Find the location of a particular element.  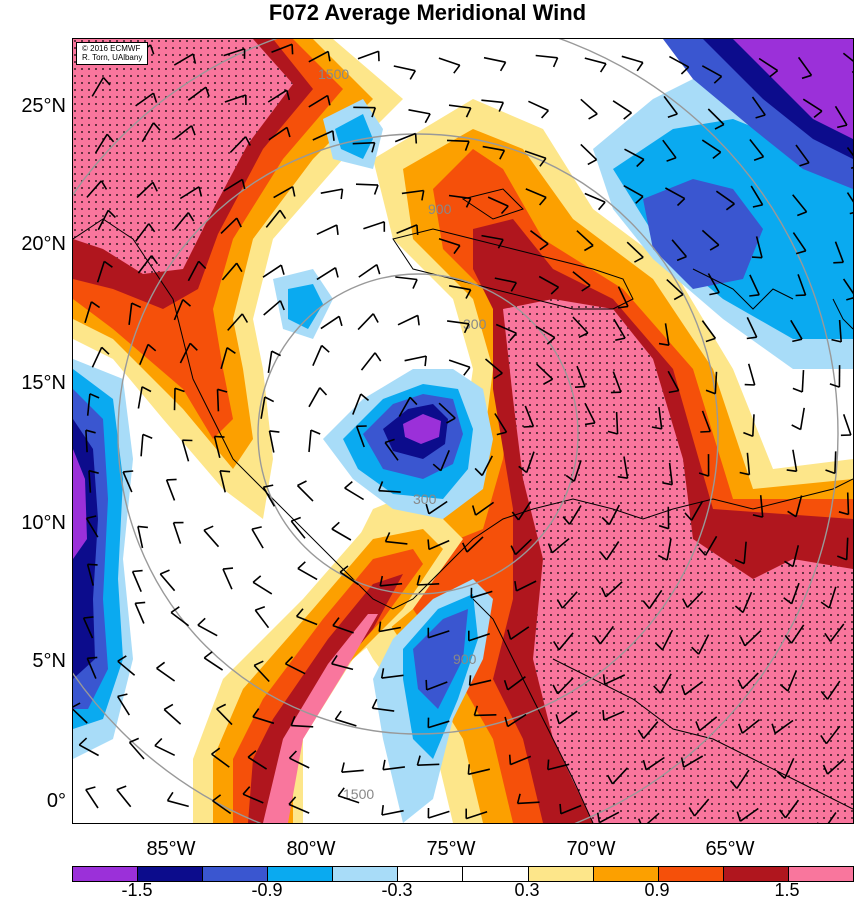

negative-region-west is located at coordinates (103, 559).